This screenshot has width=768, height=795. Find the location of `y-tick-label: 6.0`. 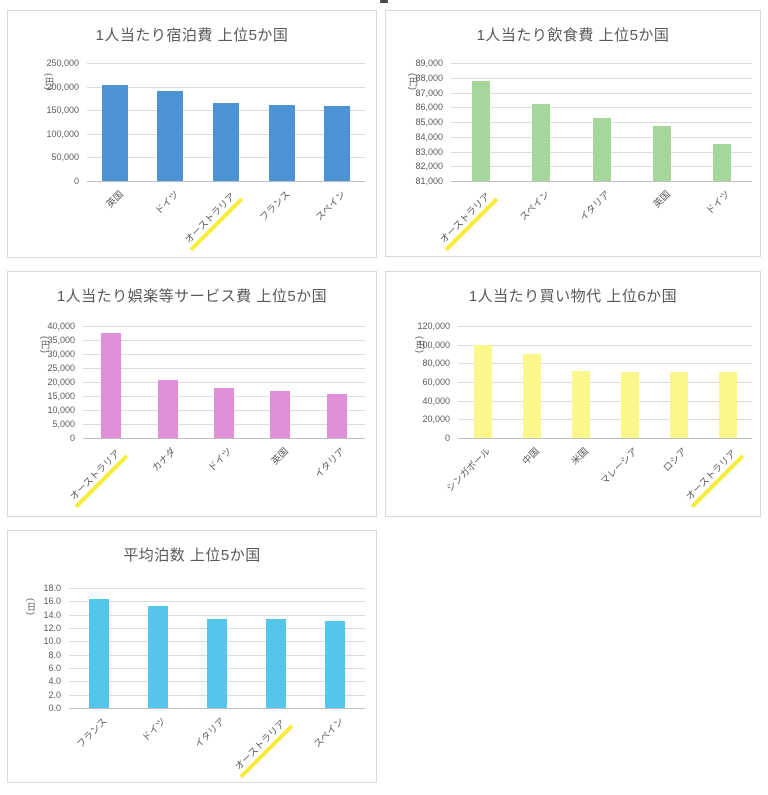

y-tick-label: 6.0 is located at coordinates (54, 668).